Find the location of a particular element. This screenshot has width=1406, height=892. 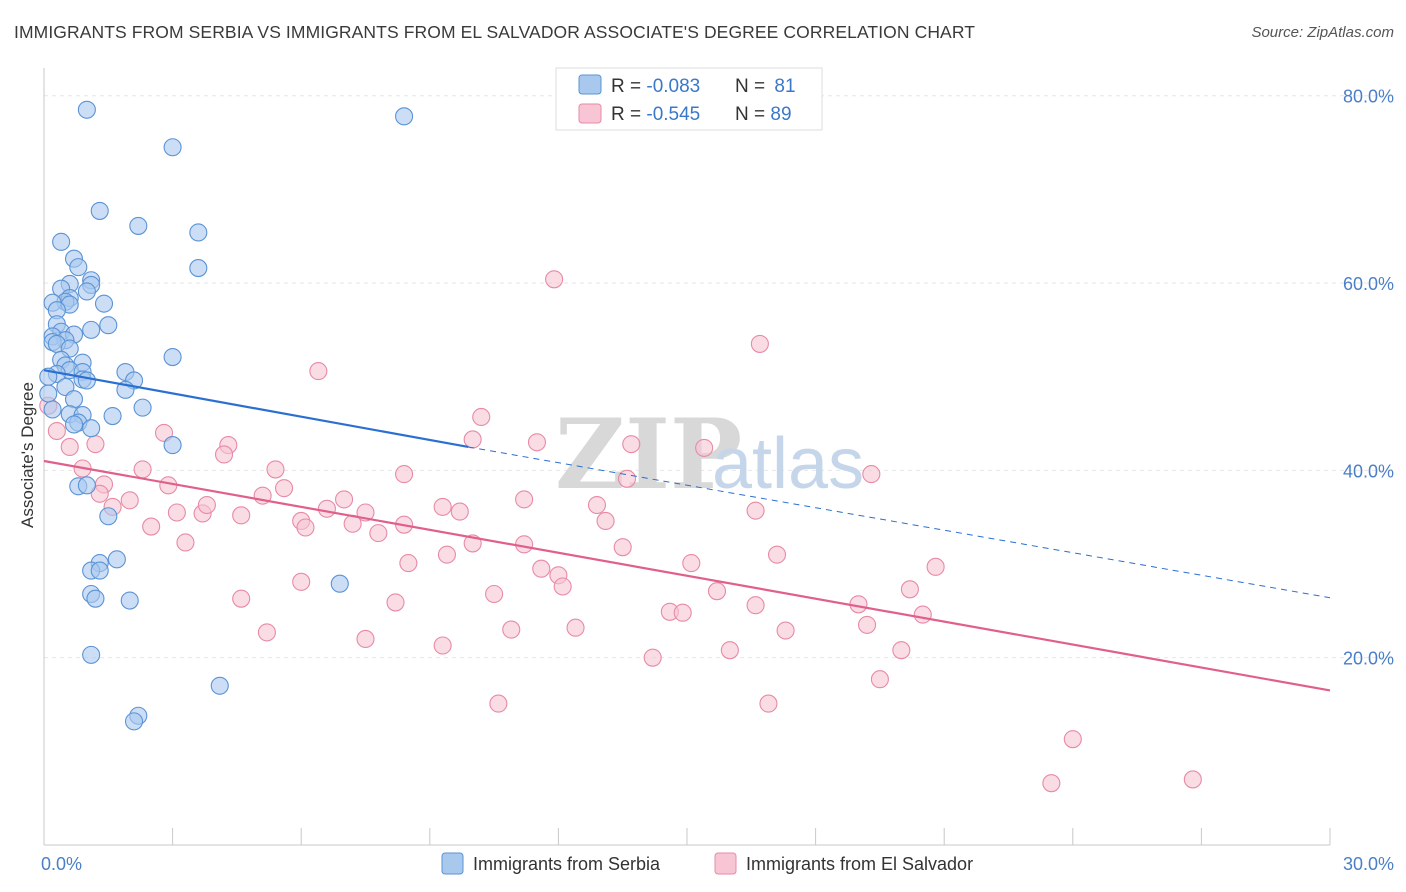

y-tick-label: 40.0% is located at coordinates (1368, 471).